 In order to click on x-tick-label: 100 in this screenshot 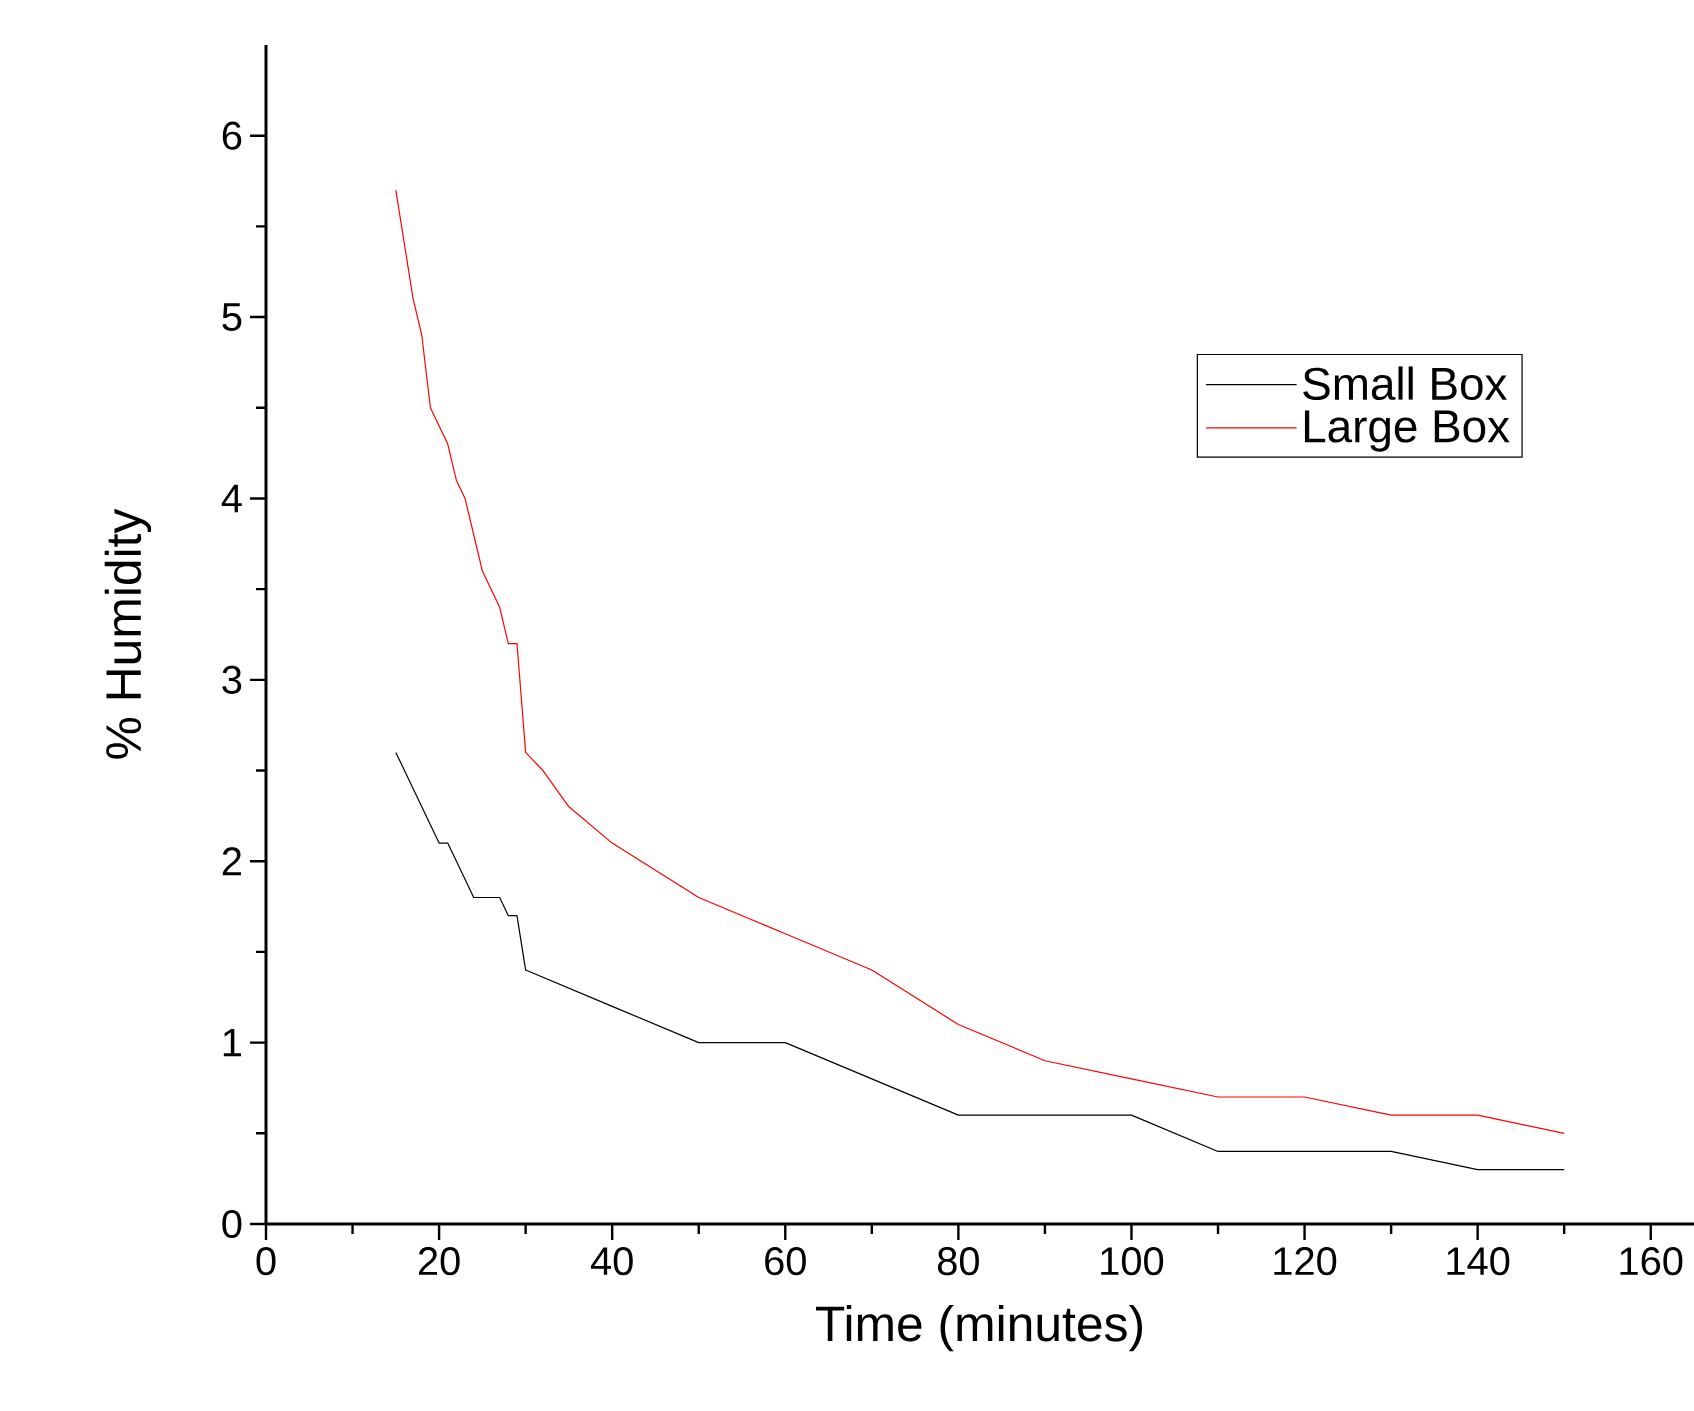, I will do `click(1132, 1261)`.